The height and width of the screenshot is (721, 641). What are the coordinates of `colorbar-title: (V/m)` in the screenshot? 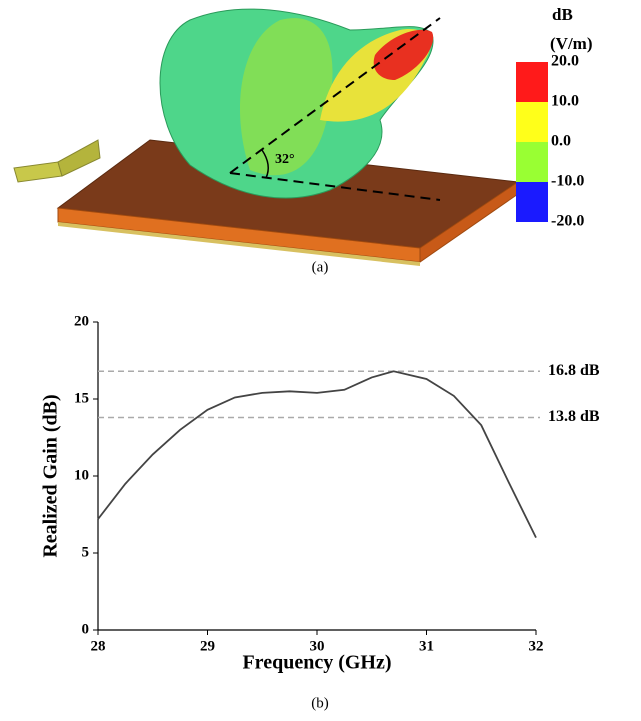 It's located at (571, 43).